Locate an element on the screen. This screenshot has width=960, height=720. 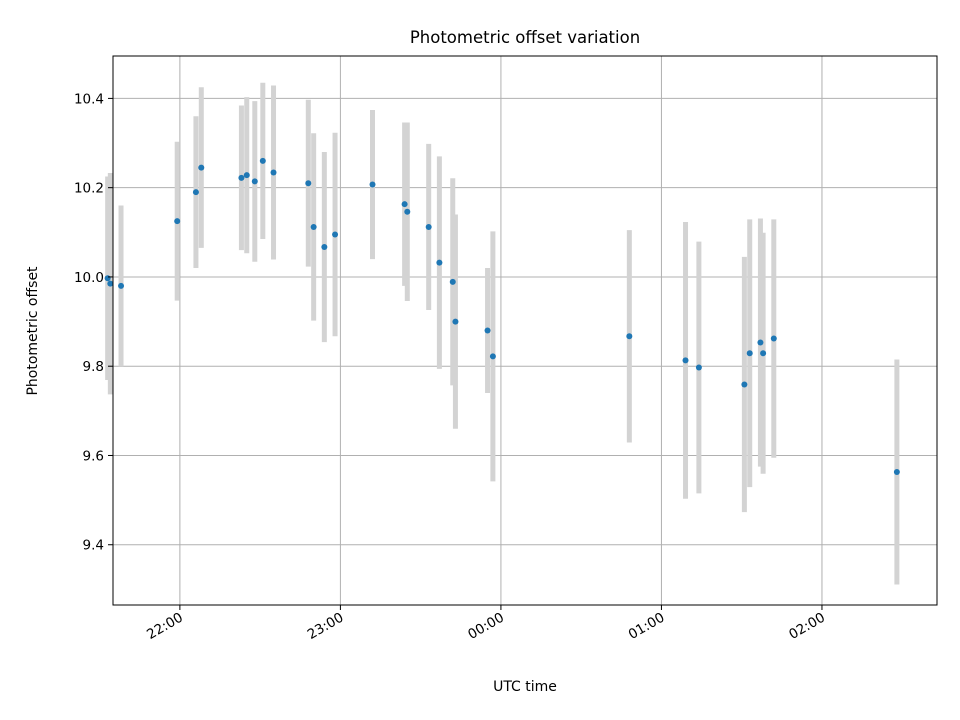
y-tick-label: 9.4 is located at coordinates (93, 546).